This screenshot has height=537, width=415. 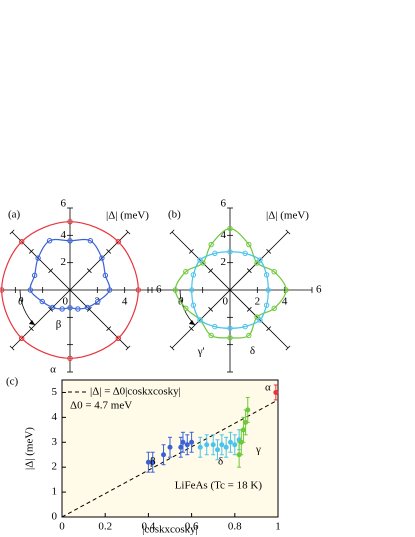 What do you see at coordinates (174, 215) in the screenshot?
I see `panel-label: (b)` at bounding box center [174, 215].